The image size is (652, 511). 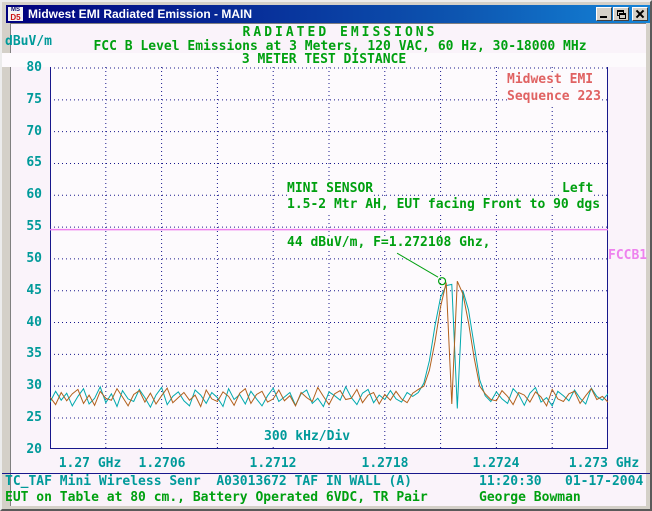 What do you see at coordinates (324, 60) in the screenshot?
I see `test-distance-label: 3 METER TEST DISTANCE` at bounding box center [324, 60].